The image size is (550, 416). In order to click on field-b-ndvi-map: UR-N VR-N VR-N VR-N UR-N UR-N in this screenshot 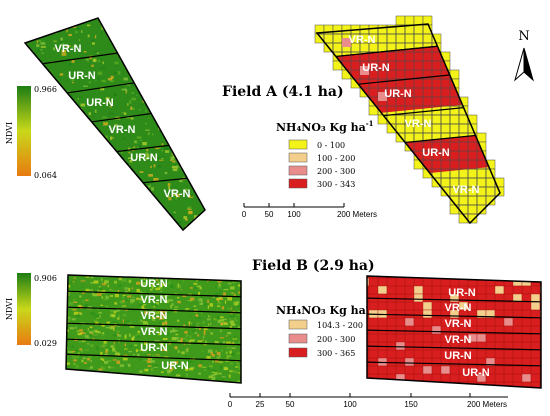, I will do `click(158, 333)`.